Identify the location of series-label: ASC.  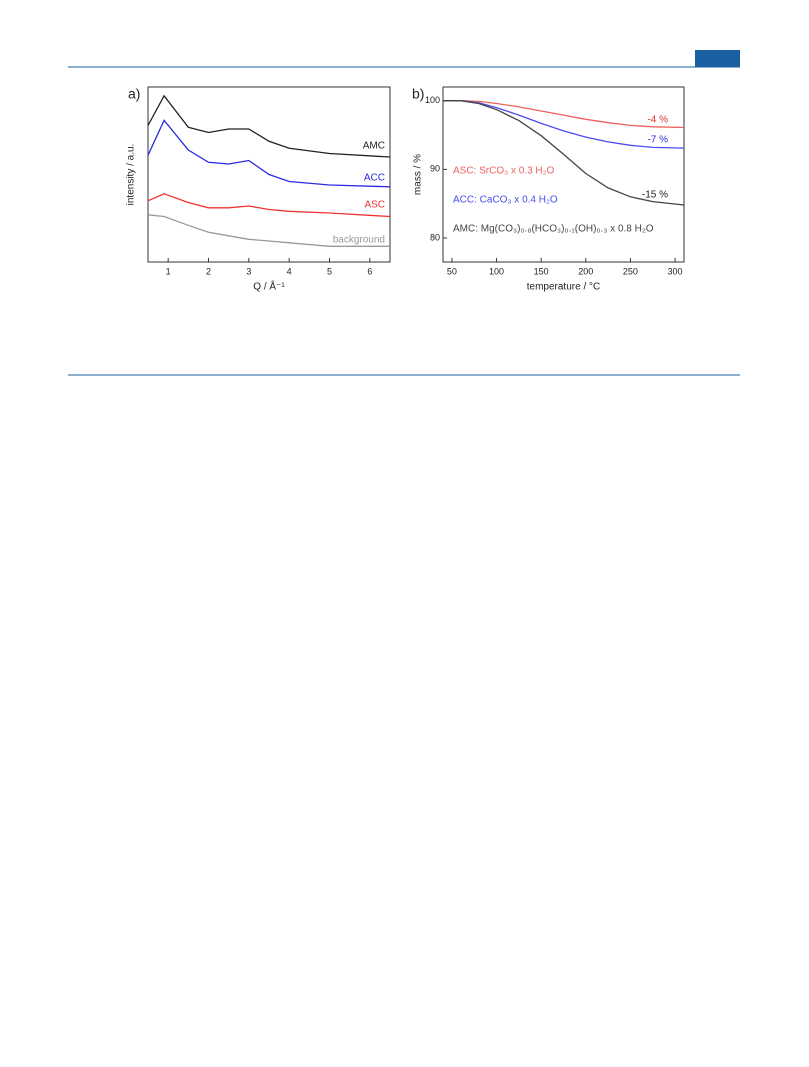
(374, 205).